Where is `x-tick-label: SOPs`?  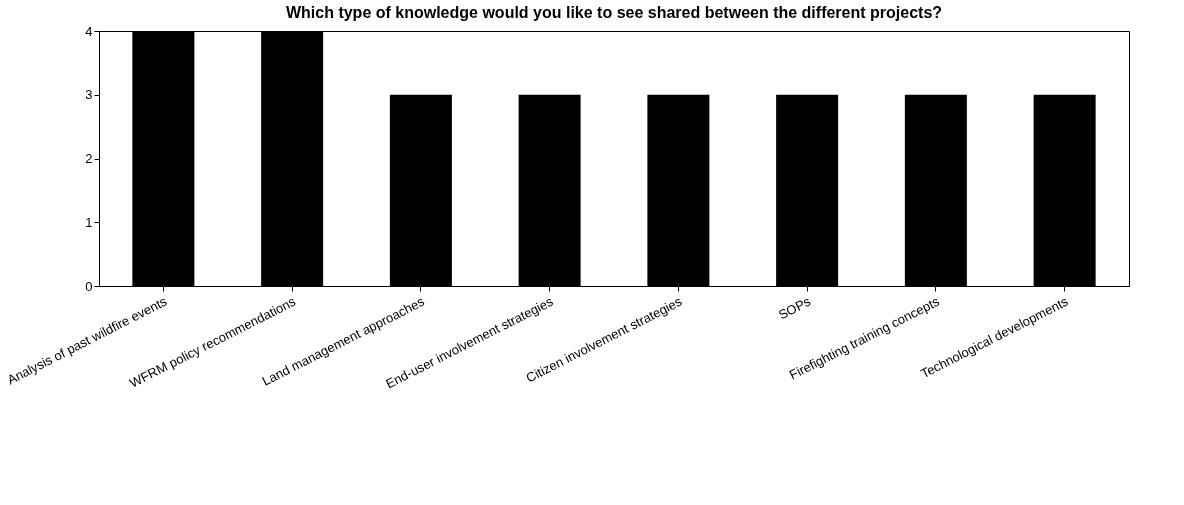 x-tick-label: SOPs is located at coordinates (794, 308).